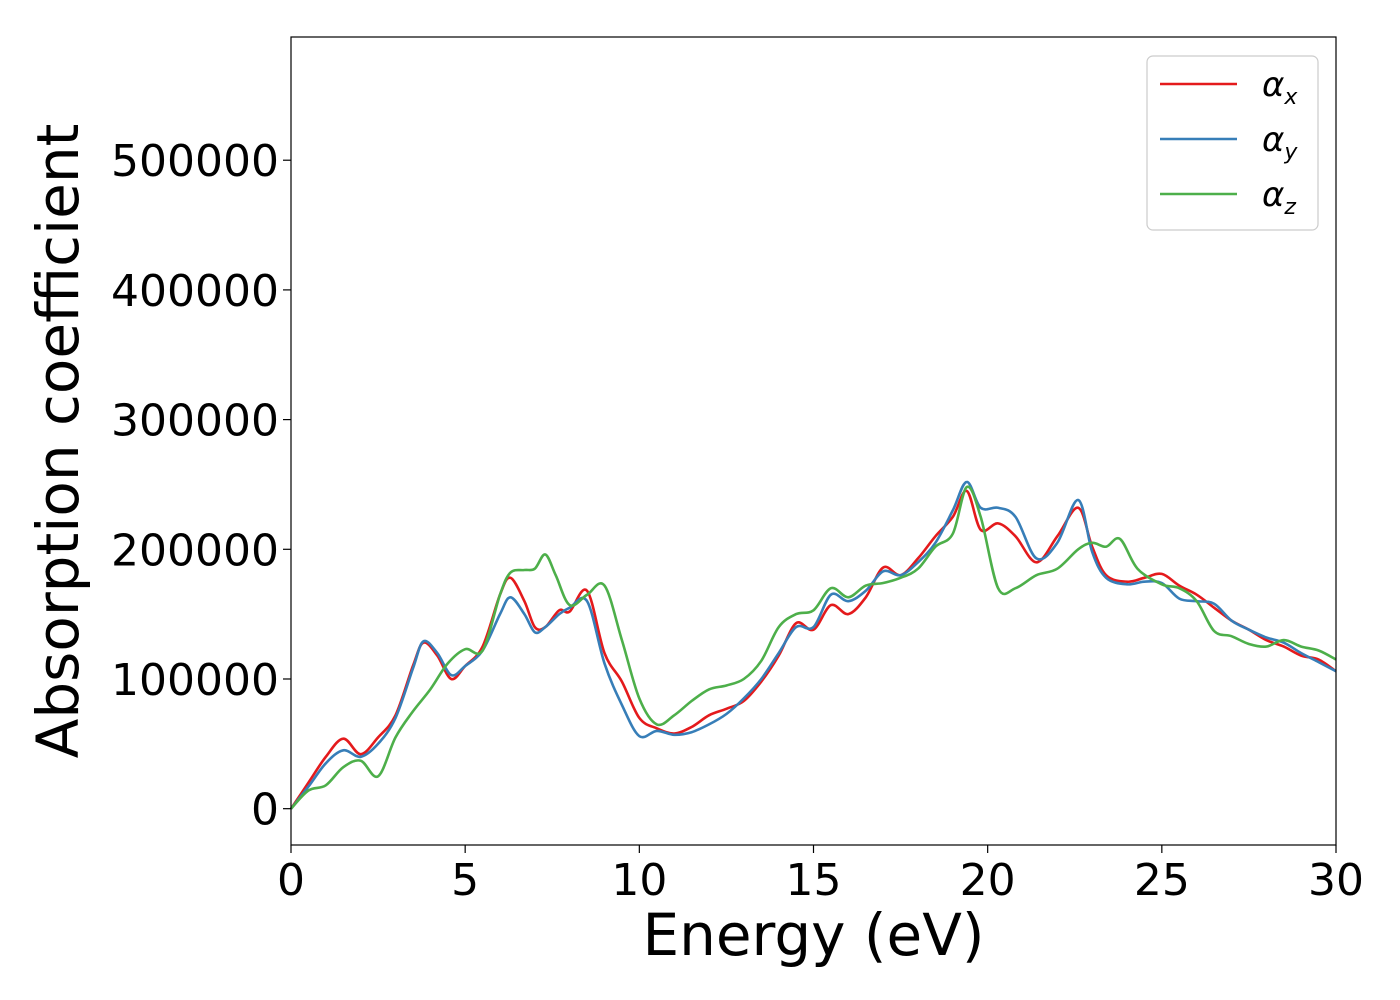  I want to click on x-tick-label: 20, so click(988, 880).